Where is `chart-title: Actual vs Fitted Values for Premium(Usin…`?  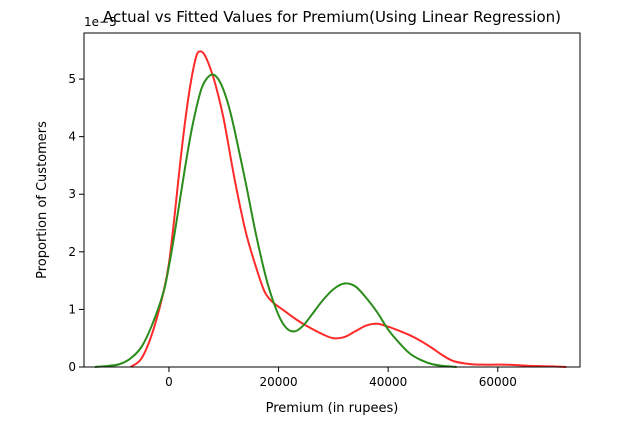
chart-title: Actual vs Fitted Values for Premium(Usin… is located at coordinates (332, 17).